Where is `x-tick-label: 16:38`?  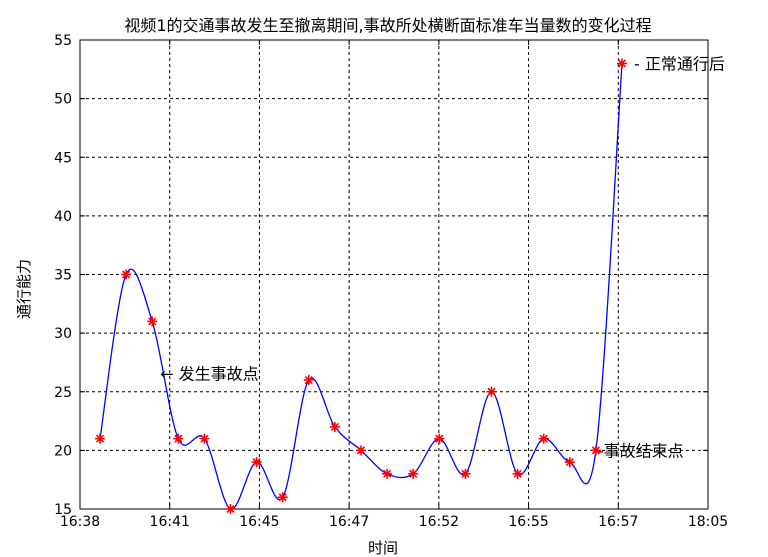 x-tick-label: 16:38 is located at coordinates (80, 522).